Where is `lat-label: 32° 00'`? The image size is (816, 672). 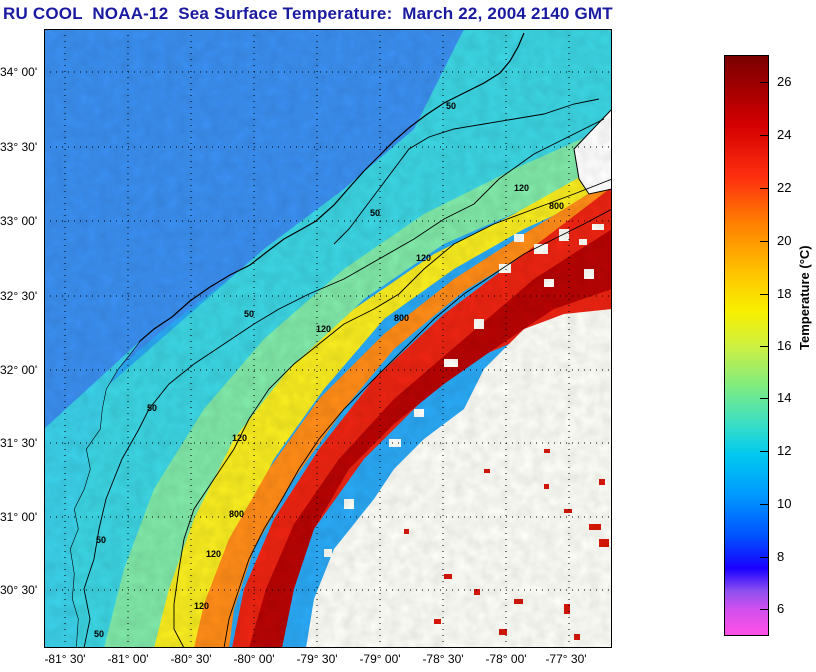 lat-label: 32° 00' is located at coordinates (19, 370).